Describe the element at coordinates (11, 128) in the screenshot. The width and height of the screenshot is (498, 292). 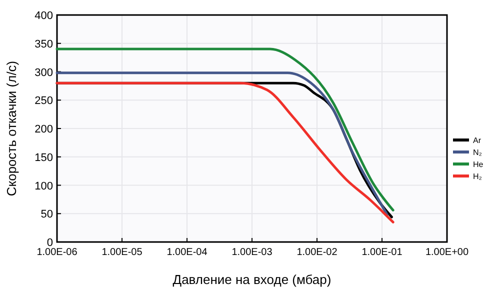
I see `y-axis-title: Скорость откачки (л/с)` at that location.